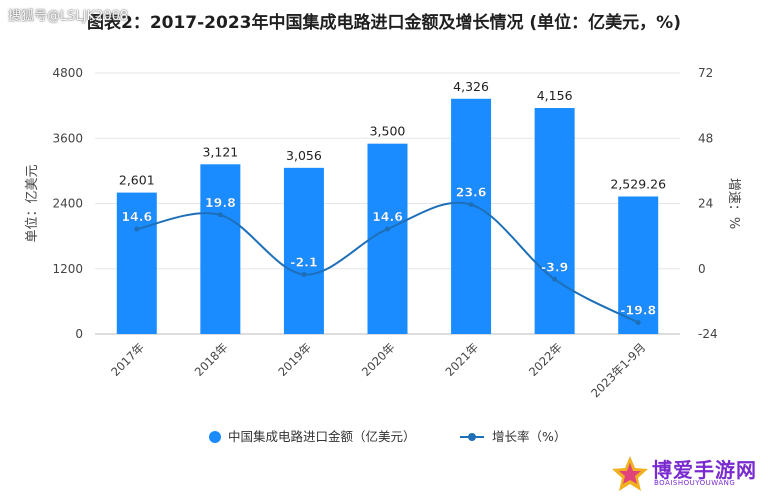 This screenshot has height=500, width=768. Describe the element at coordinates (67, 73) in the screenshot. I see `y-tick-label: 4800` at that location.